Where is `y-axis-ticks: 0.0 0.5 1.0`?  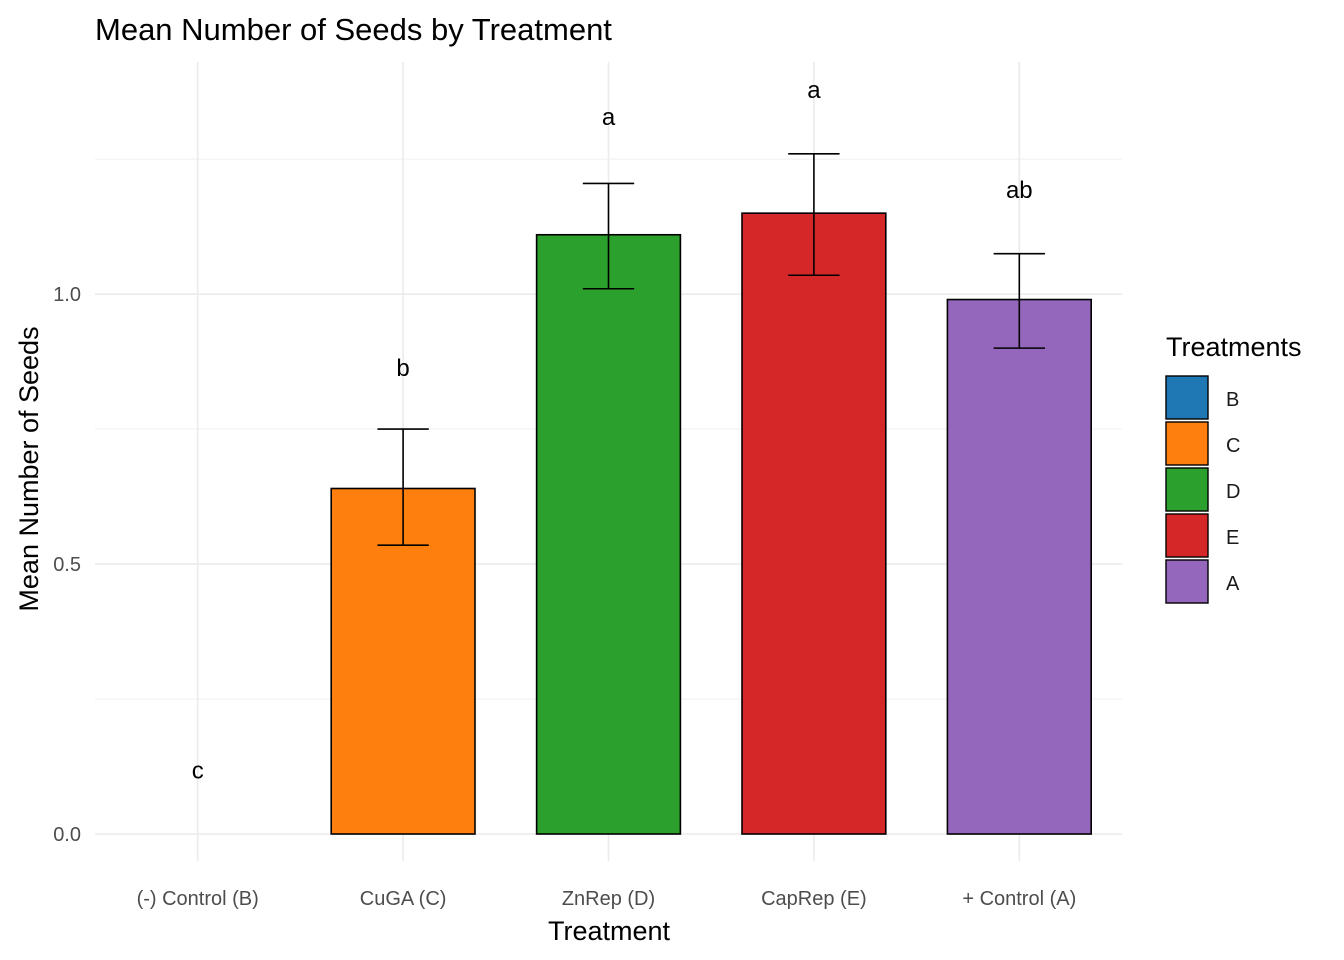
y-axis-ticks: 0.0 0.5 1.0 is located at coordinates (67, 565).